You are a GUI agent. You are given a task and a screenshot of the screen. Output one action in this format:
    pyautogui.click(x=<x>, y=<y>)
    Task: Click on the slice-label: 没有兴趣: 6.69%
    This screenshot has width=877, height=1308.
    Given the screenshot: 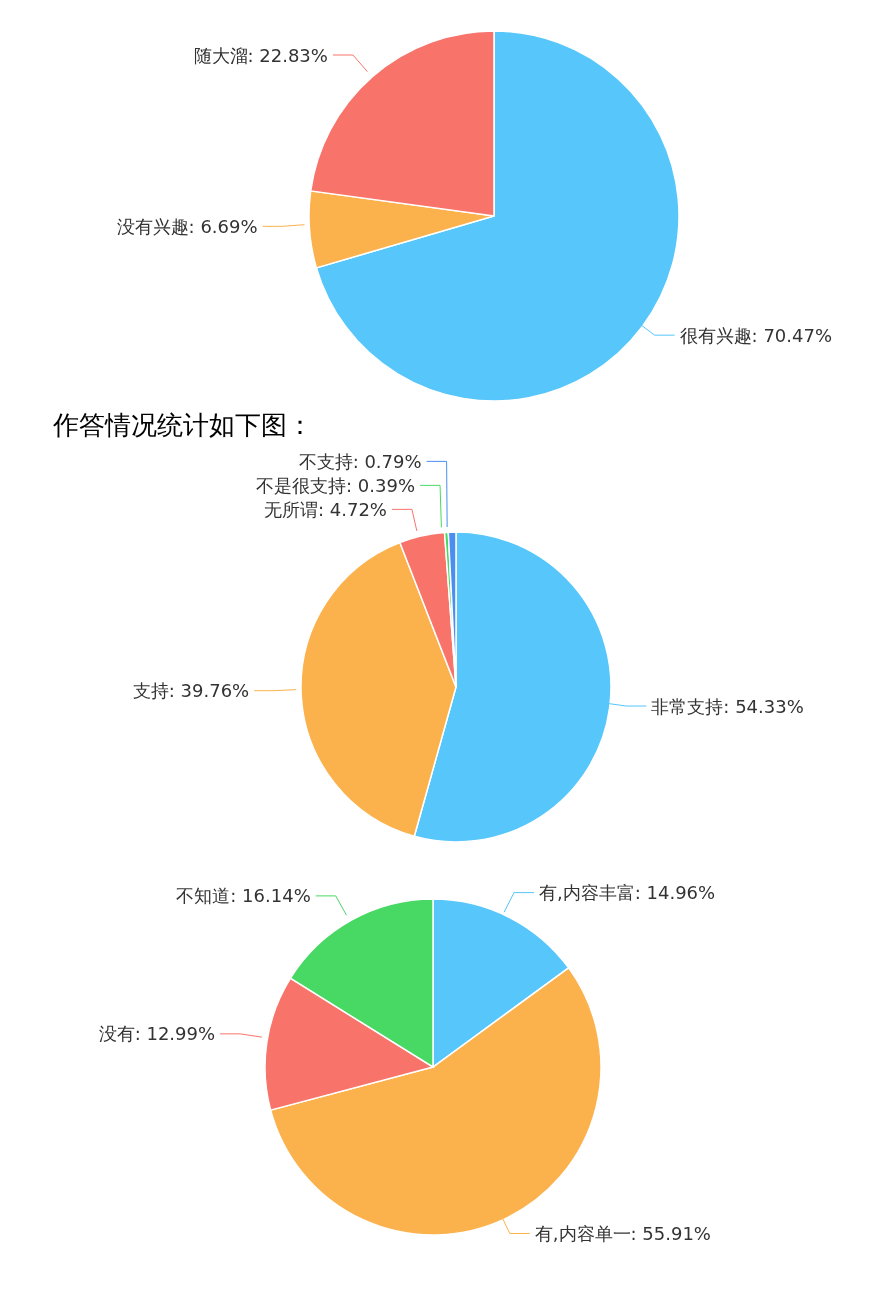 What is the action you would take?
    pyautogui.click(x=187, y=226)
    